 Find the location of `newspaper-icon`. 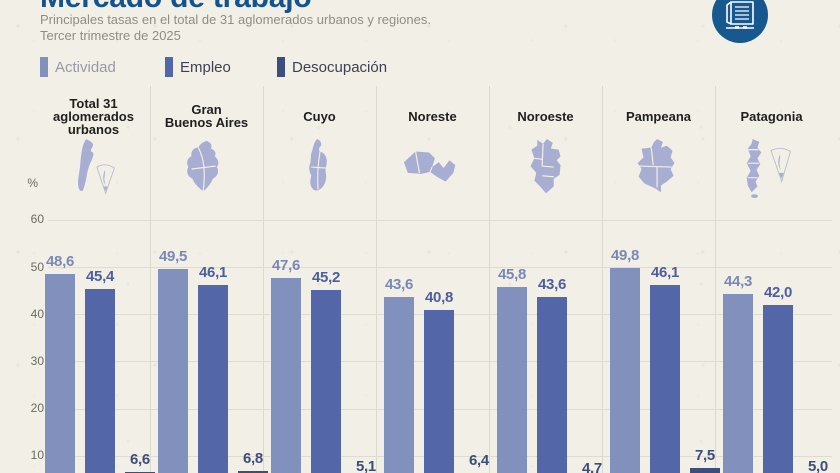

newspaper-icon is located at coordinates (740, 15).